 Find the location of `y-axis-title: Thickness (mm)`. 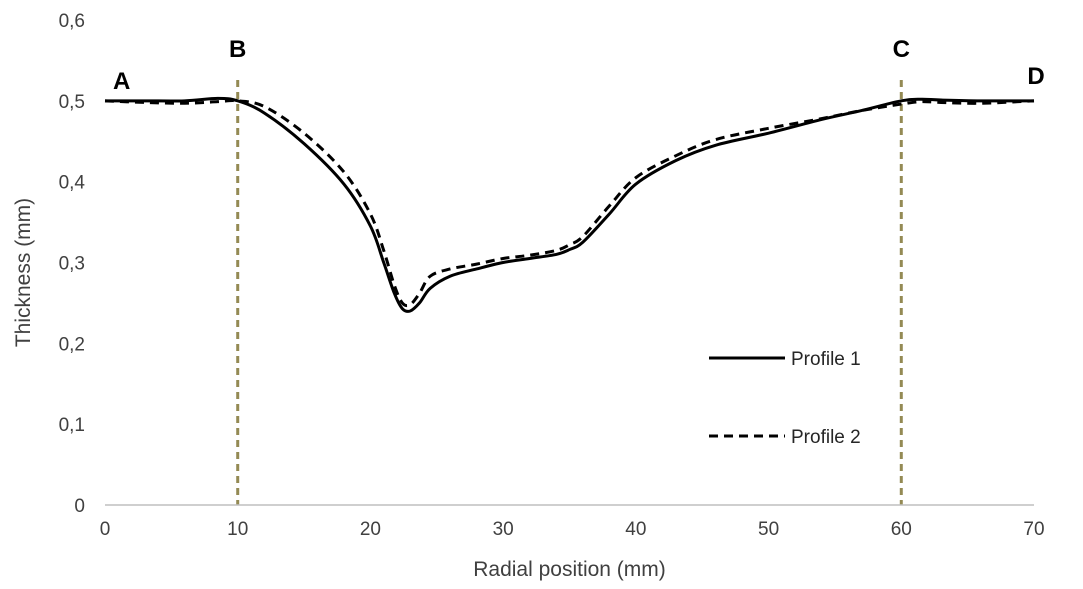

y-axis-title: Thickness (mm) is located at coordinates (23, 272).